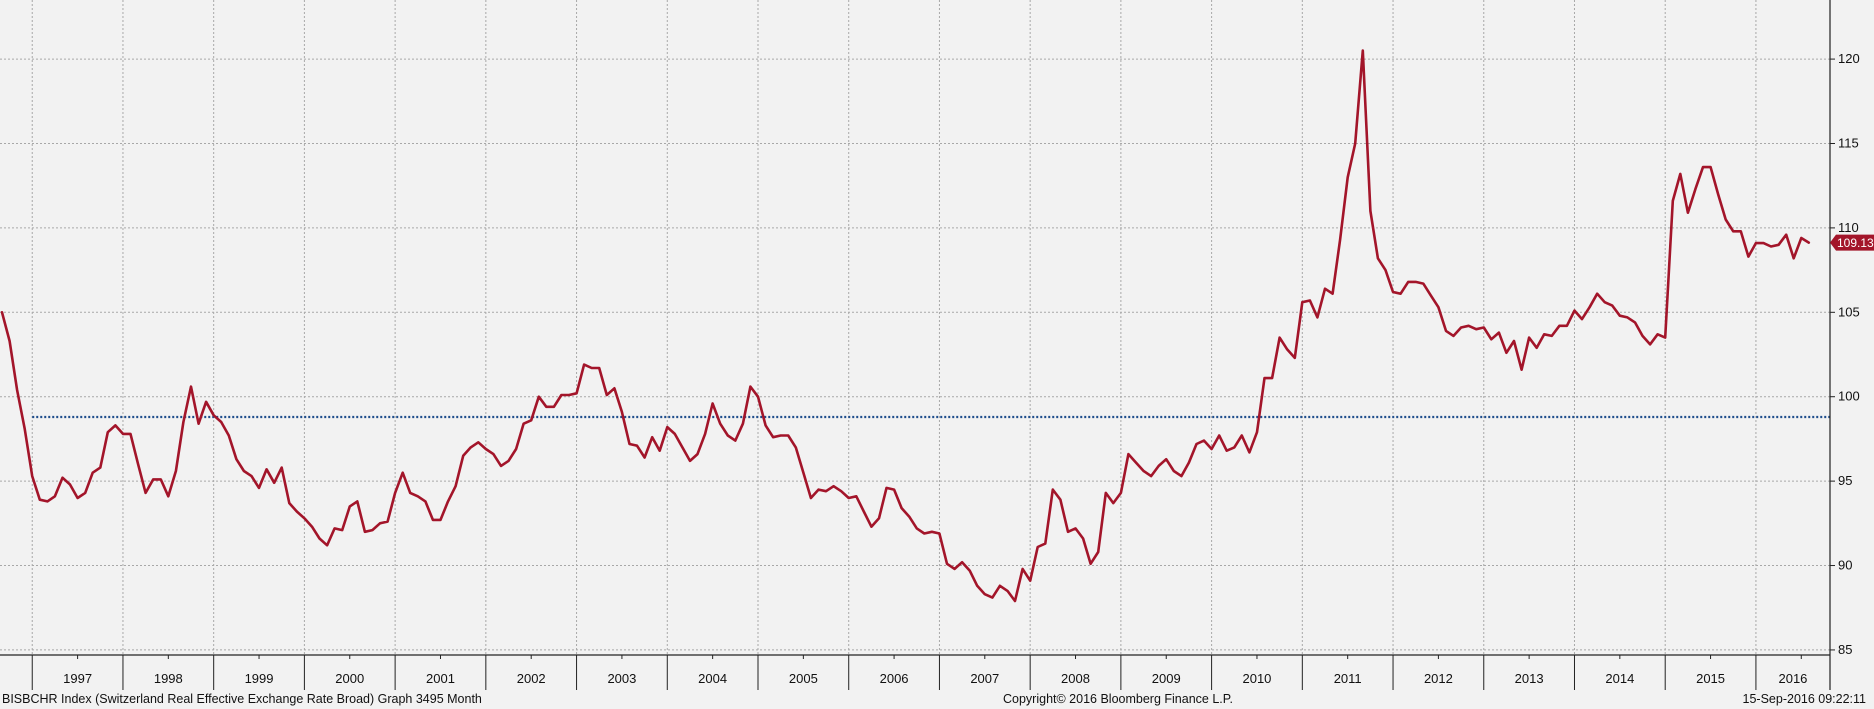 The width and height of the screenshot is (1874, 709). Describe the element at coordinates (440, 678) in the screenshot. I see `x-tick-label: 2001` at that location.